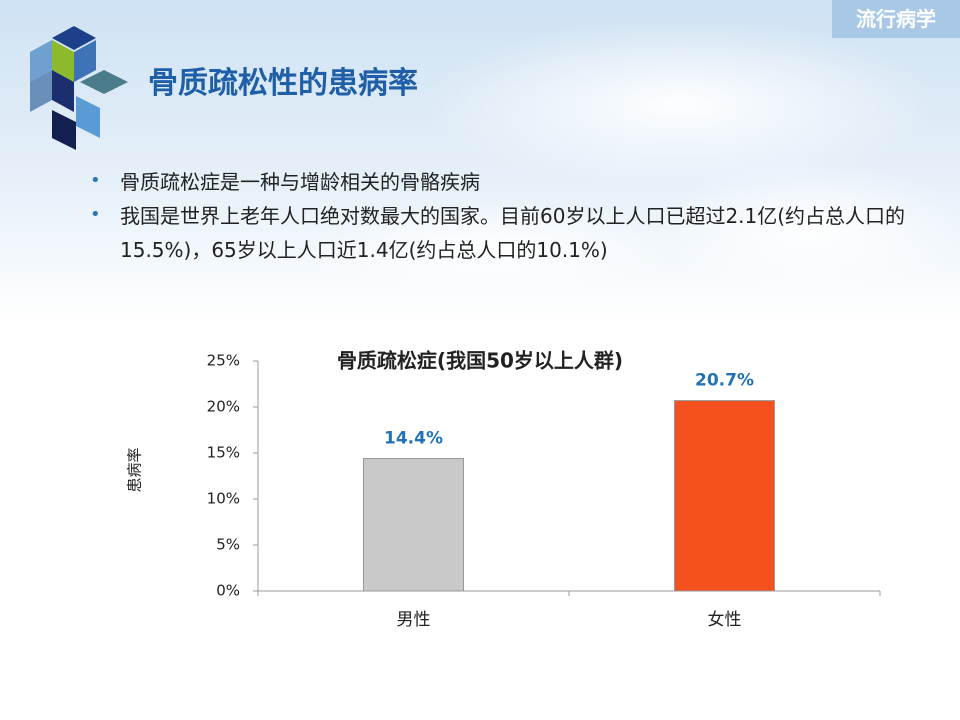 Image resolution: width=960 pixels, height=720 pixels. I want to click on y-tick-label: 10%, so click(223, 499).